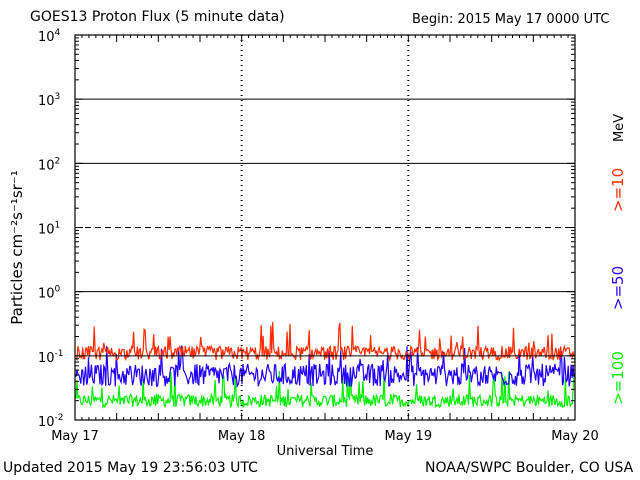 This screenshot has width=640, height=480. Describe the element at coordinates (618, 378) in the screenshot. I see `legend-ge100: >=100` at that location.